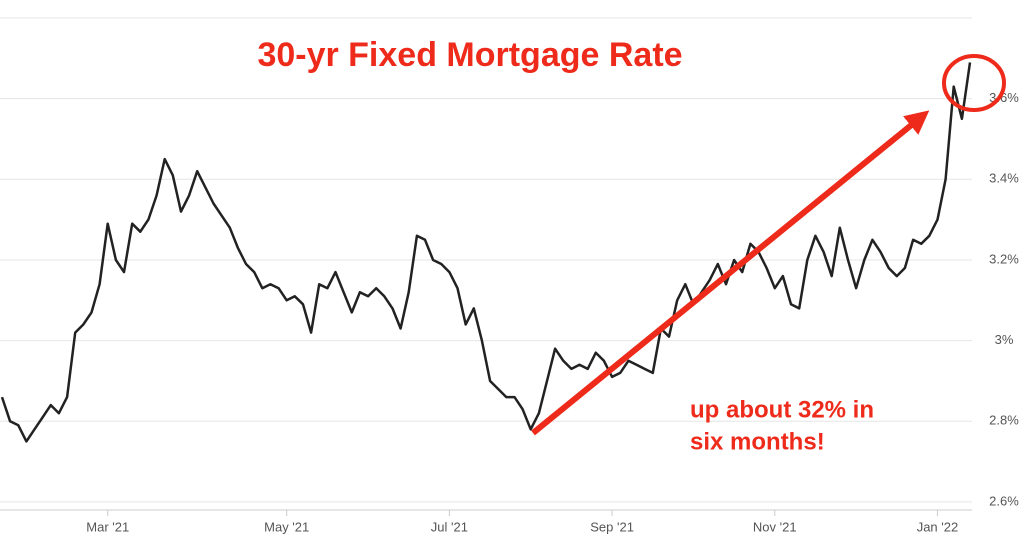  Describe the element at coordinates (974, 83) in the screenshot. I see `highlight-circle` at that location.